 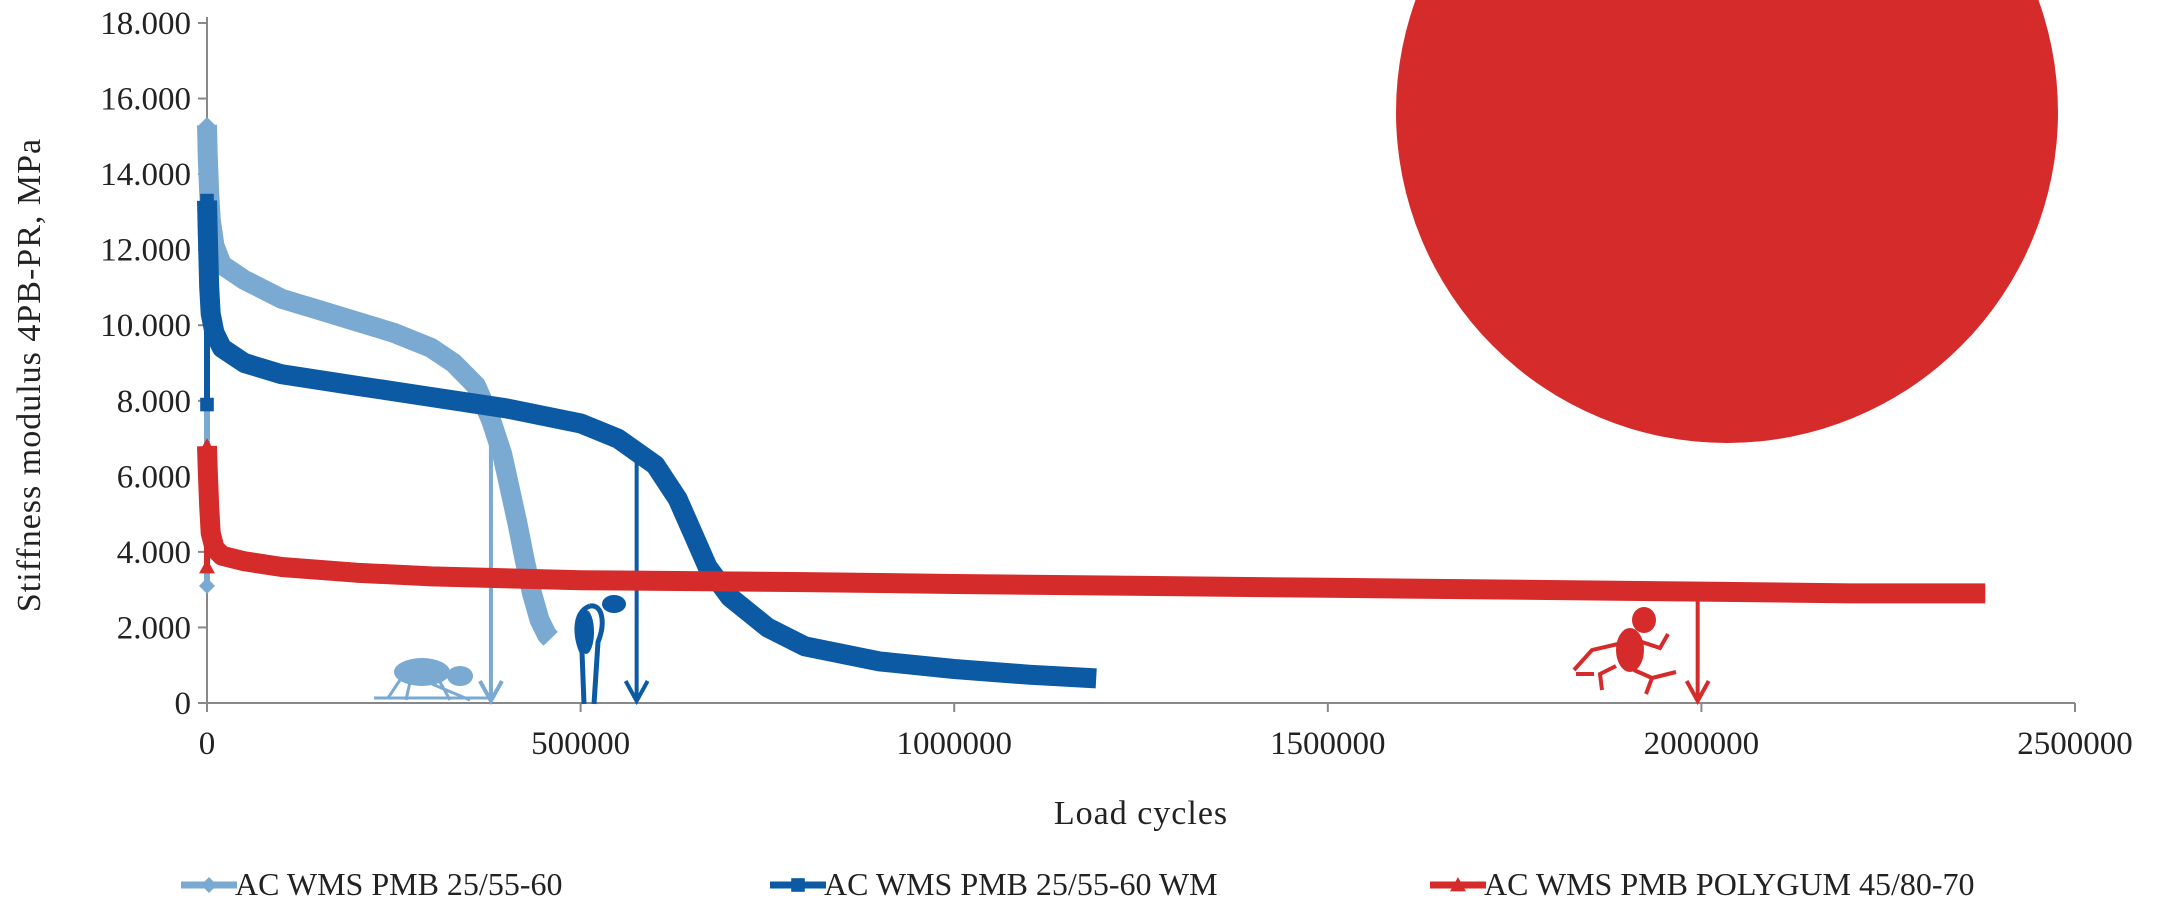 What do you see at coordinates (145, 24) in the screenshot?
I see `y-tick-label: 18.000` at bounding box center [145, 24].